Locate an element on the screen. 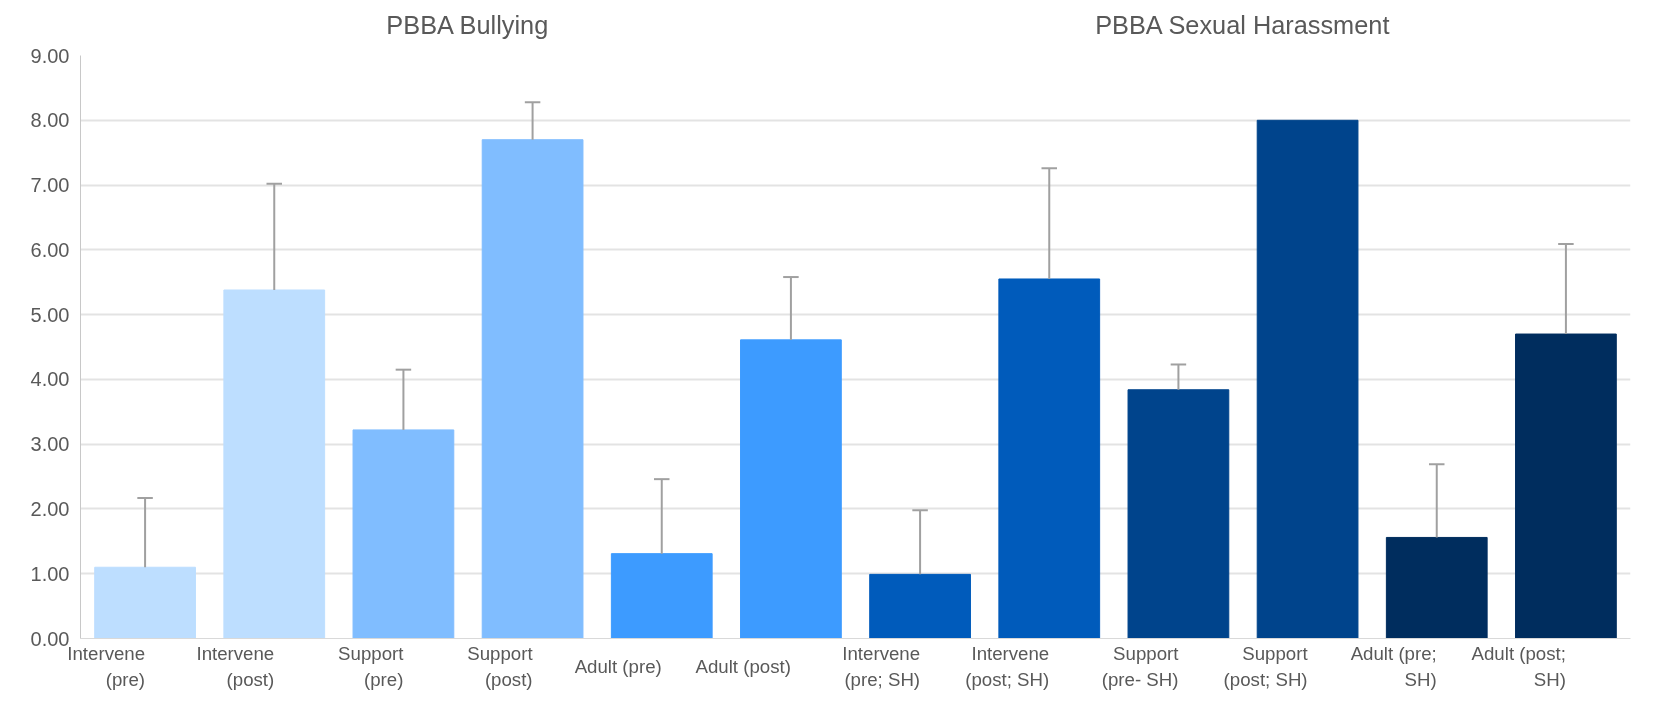  y-tick-label: 3.00 is located at coordinates (50, 444).